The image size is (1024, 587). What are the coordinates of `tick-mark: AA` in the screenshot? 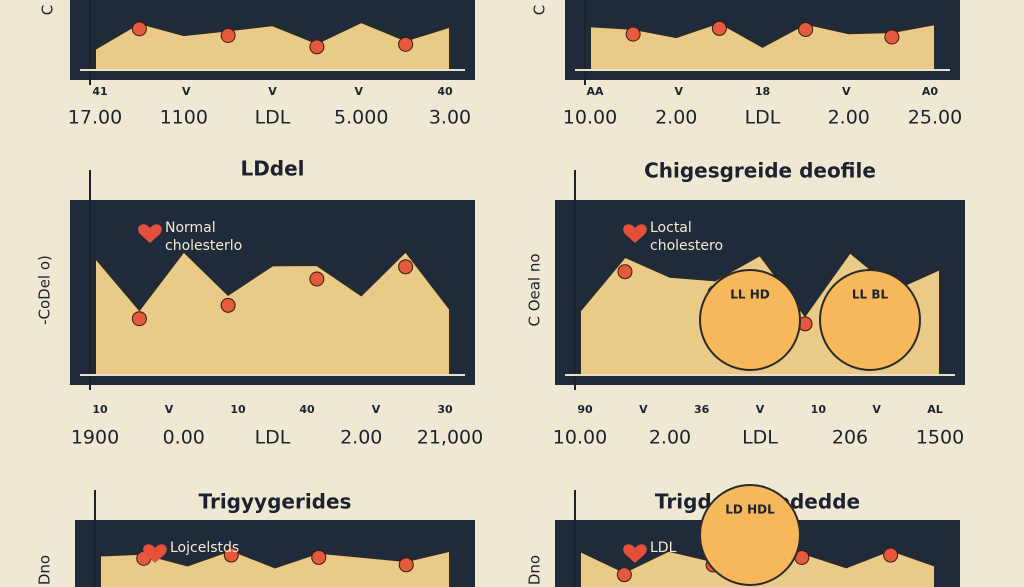 It's located at (595, 91).